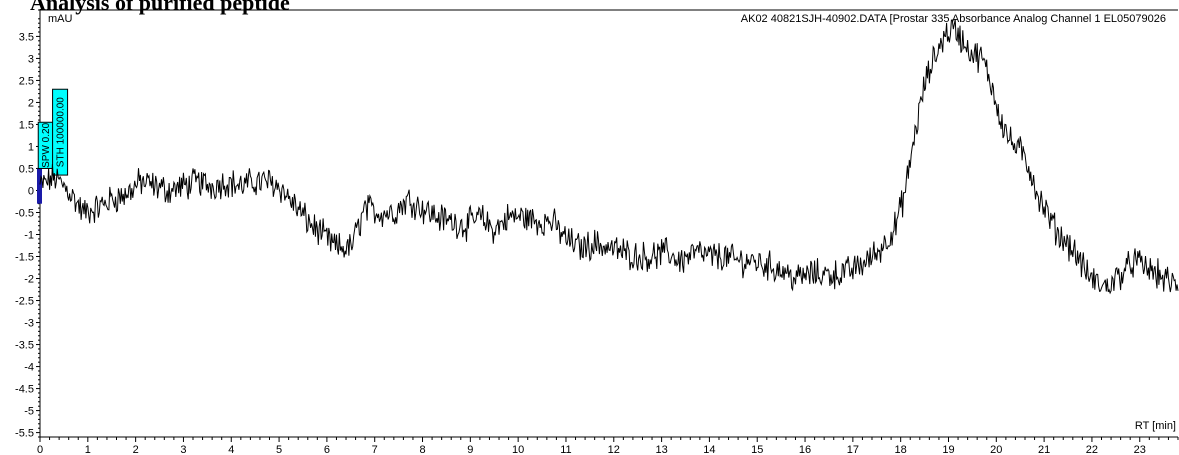 The height and width of the screenshot is (455, 1179). What do you see at coordinates (279, 449) in the screenshot?
I see `x-tick-label: 5` at bounding box center [279, 449].